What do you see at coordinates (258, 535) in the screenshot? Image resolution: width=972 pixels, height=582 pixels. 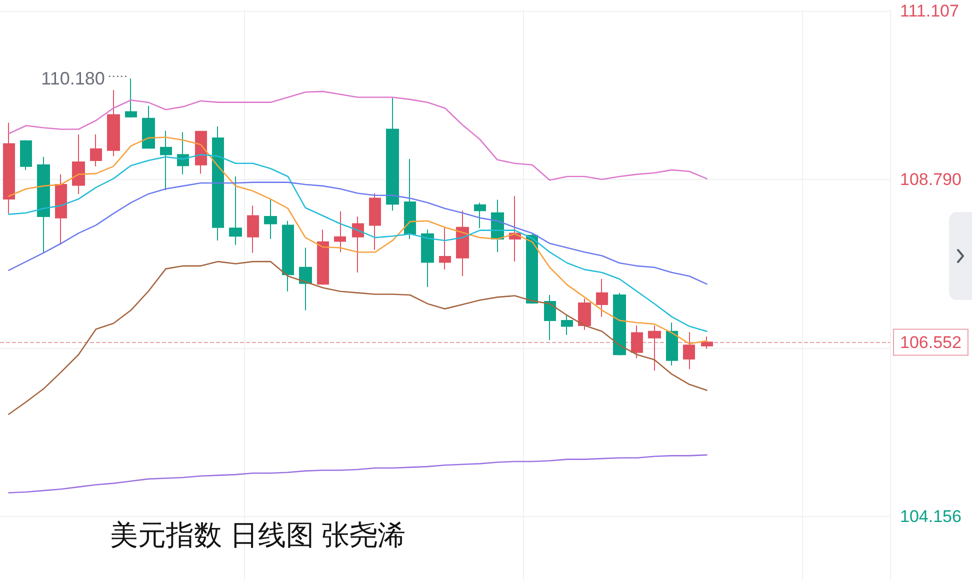 I see `text: 美元指数 日线图 张尧浠` at bounding box center [258, 535].